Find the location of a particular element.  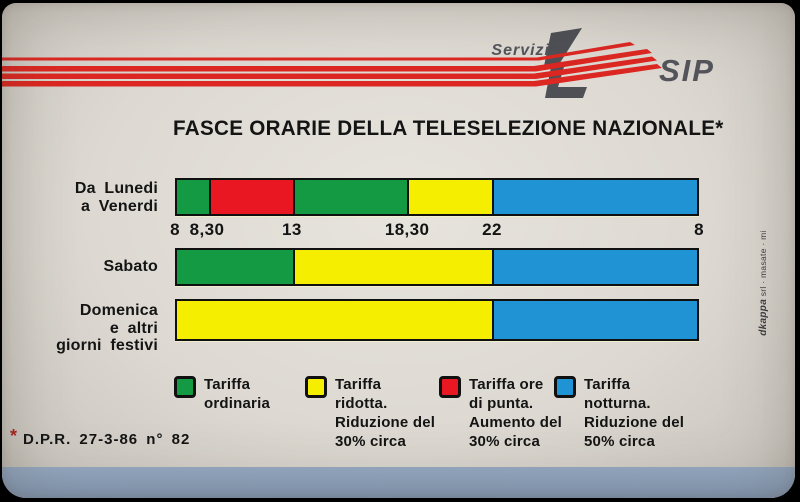

legend-swatch-red is located at coordinates (450, 387).